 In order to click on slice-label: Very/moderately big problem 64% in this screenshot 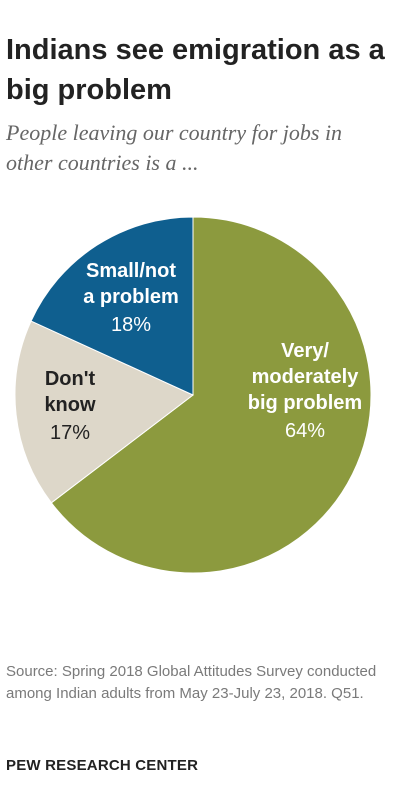, I will do `click(305, 391)`.